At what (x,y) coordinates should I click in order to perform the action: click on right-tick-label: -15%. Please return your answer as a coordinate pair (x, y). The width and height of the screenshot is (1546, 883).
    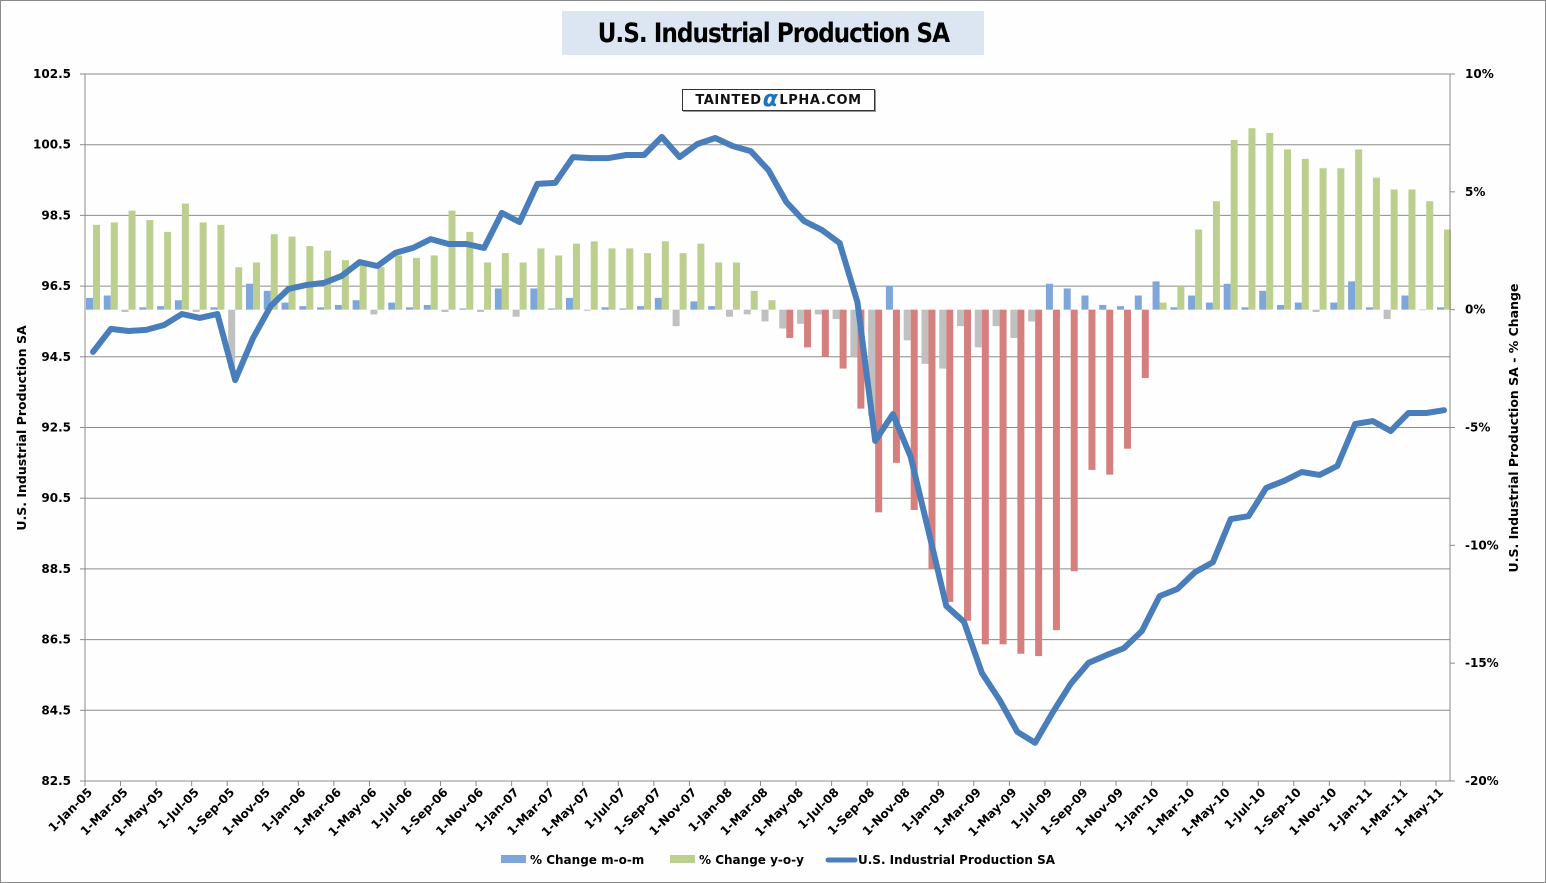
    Looking at the image, I should click on (1482, 663).